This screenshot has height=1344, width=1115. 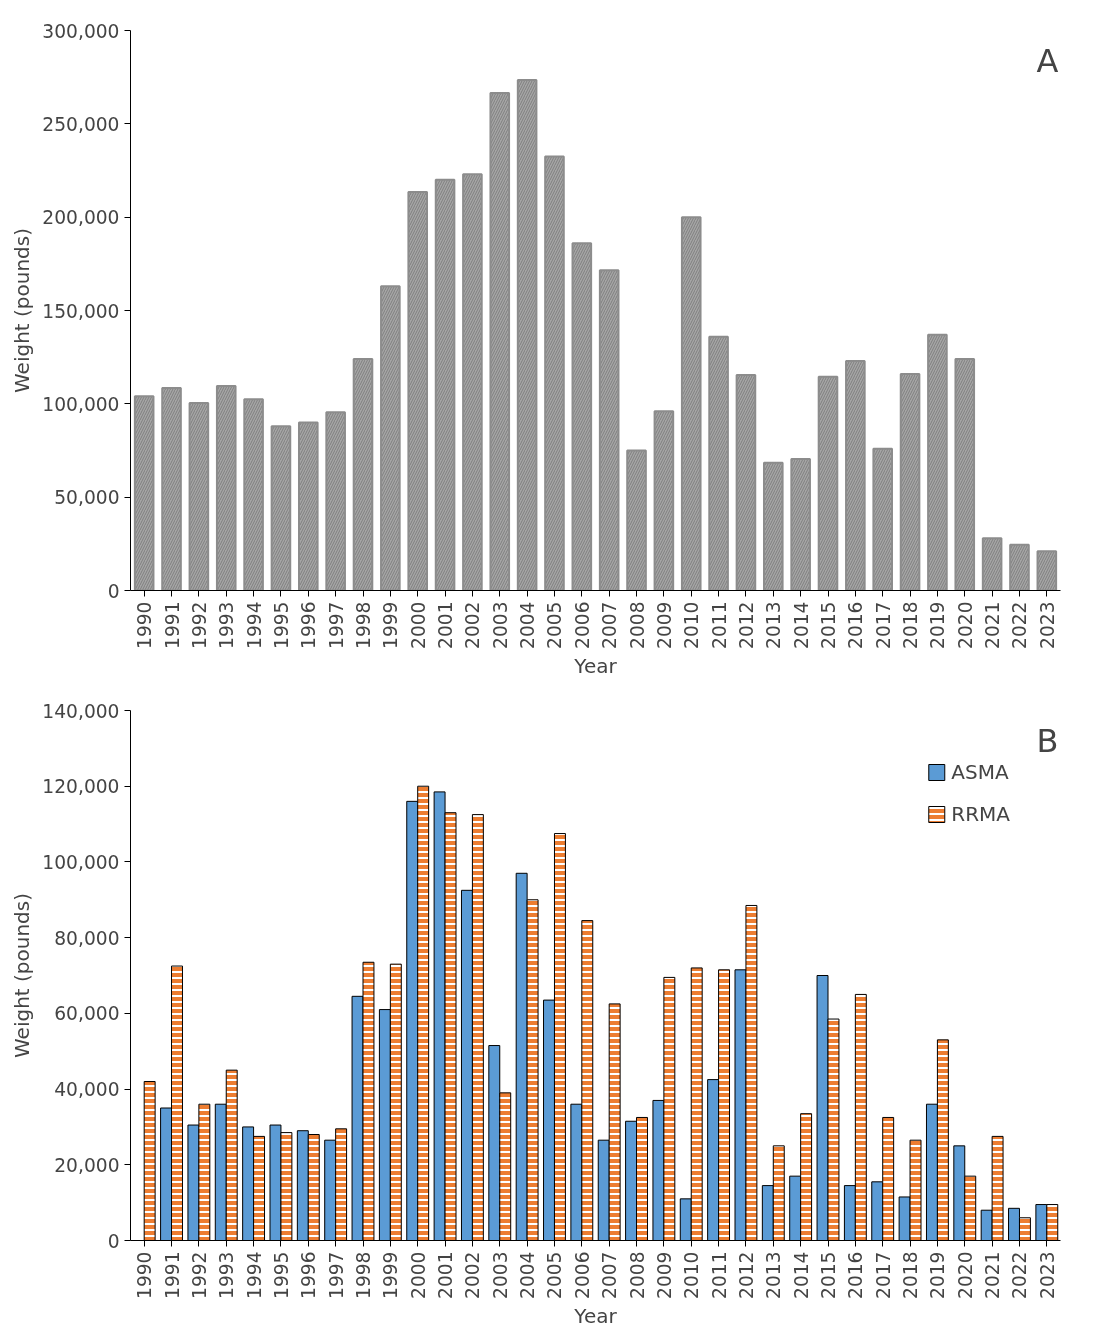 I want to click on annotation: B, so click(x=1047, y=740).